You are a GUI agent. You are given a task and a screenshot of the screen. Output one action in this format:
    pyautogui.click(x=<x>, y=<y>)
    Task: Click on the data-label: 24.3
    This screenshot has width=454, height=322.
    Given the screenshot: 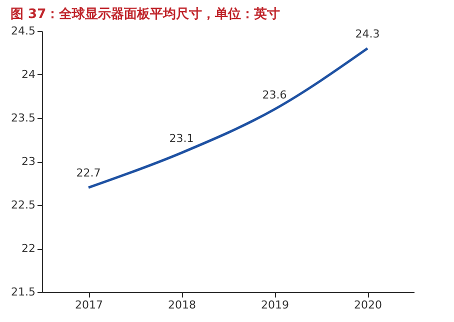 What is the action you would take?
    pyautogui.click(x=367, y=33)
    